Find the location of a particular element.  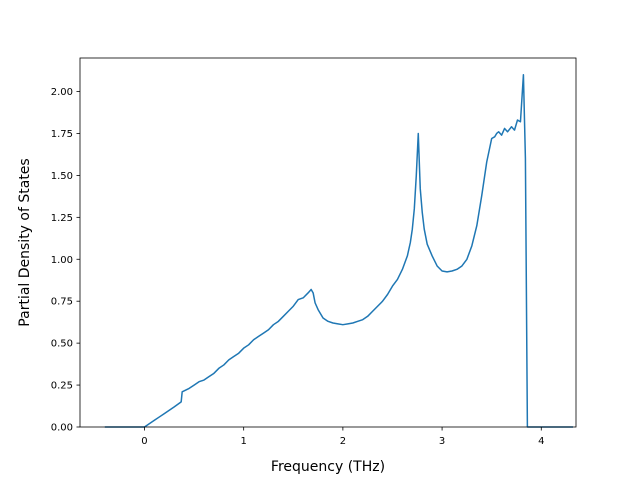

y-tick-label: 0.75 is located at coordinates (62, 302).